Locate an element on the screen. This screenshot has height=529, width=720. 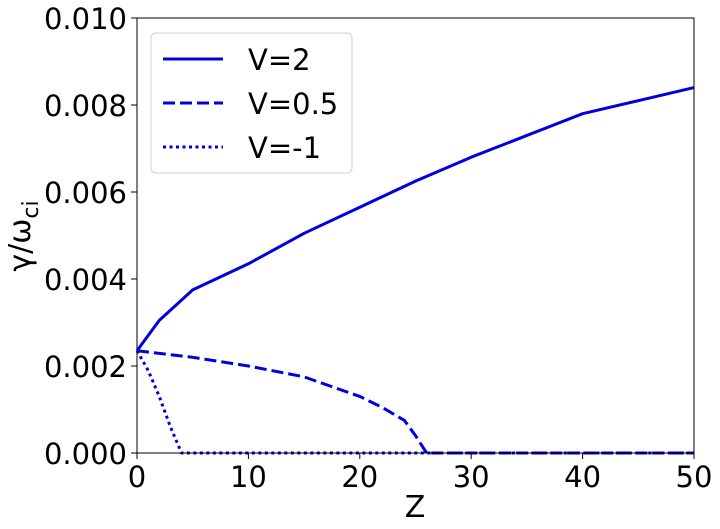
x-axis-label: Z is located at coordinates (415, 507).